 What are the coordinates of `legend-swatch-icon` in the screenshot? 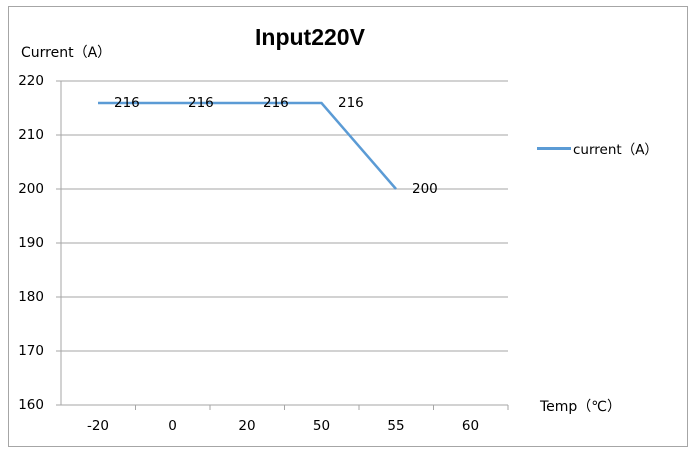 It's located at (554, 148).